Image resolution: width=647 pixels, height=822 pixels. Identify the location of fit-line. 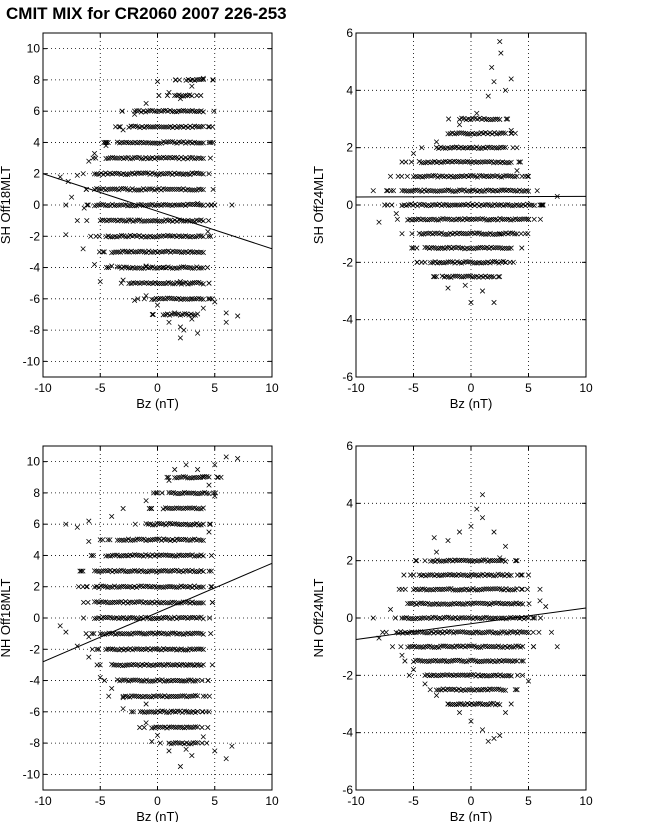
(471, 623).